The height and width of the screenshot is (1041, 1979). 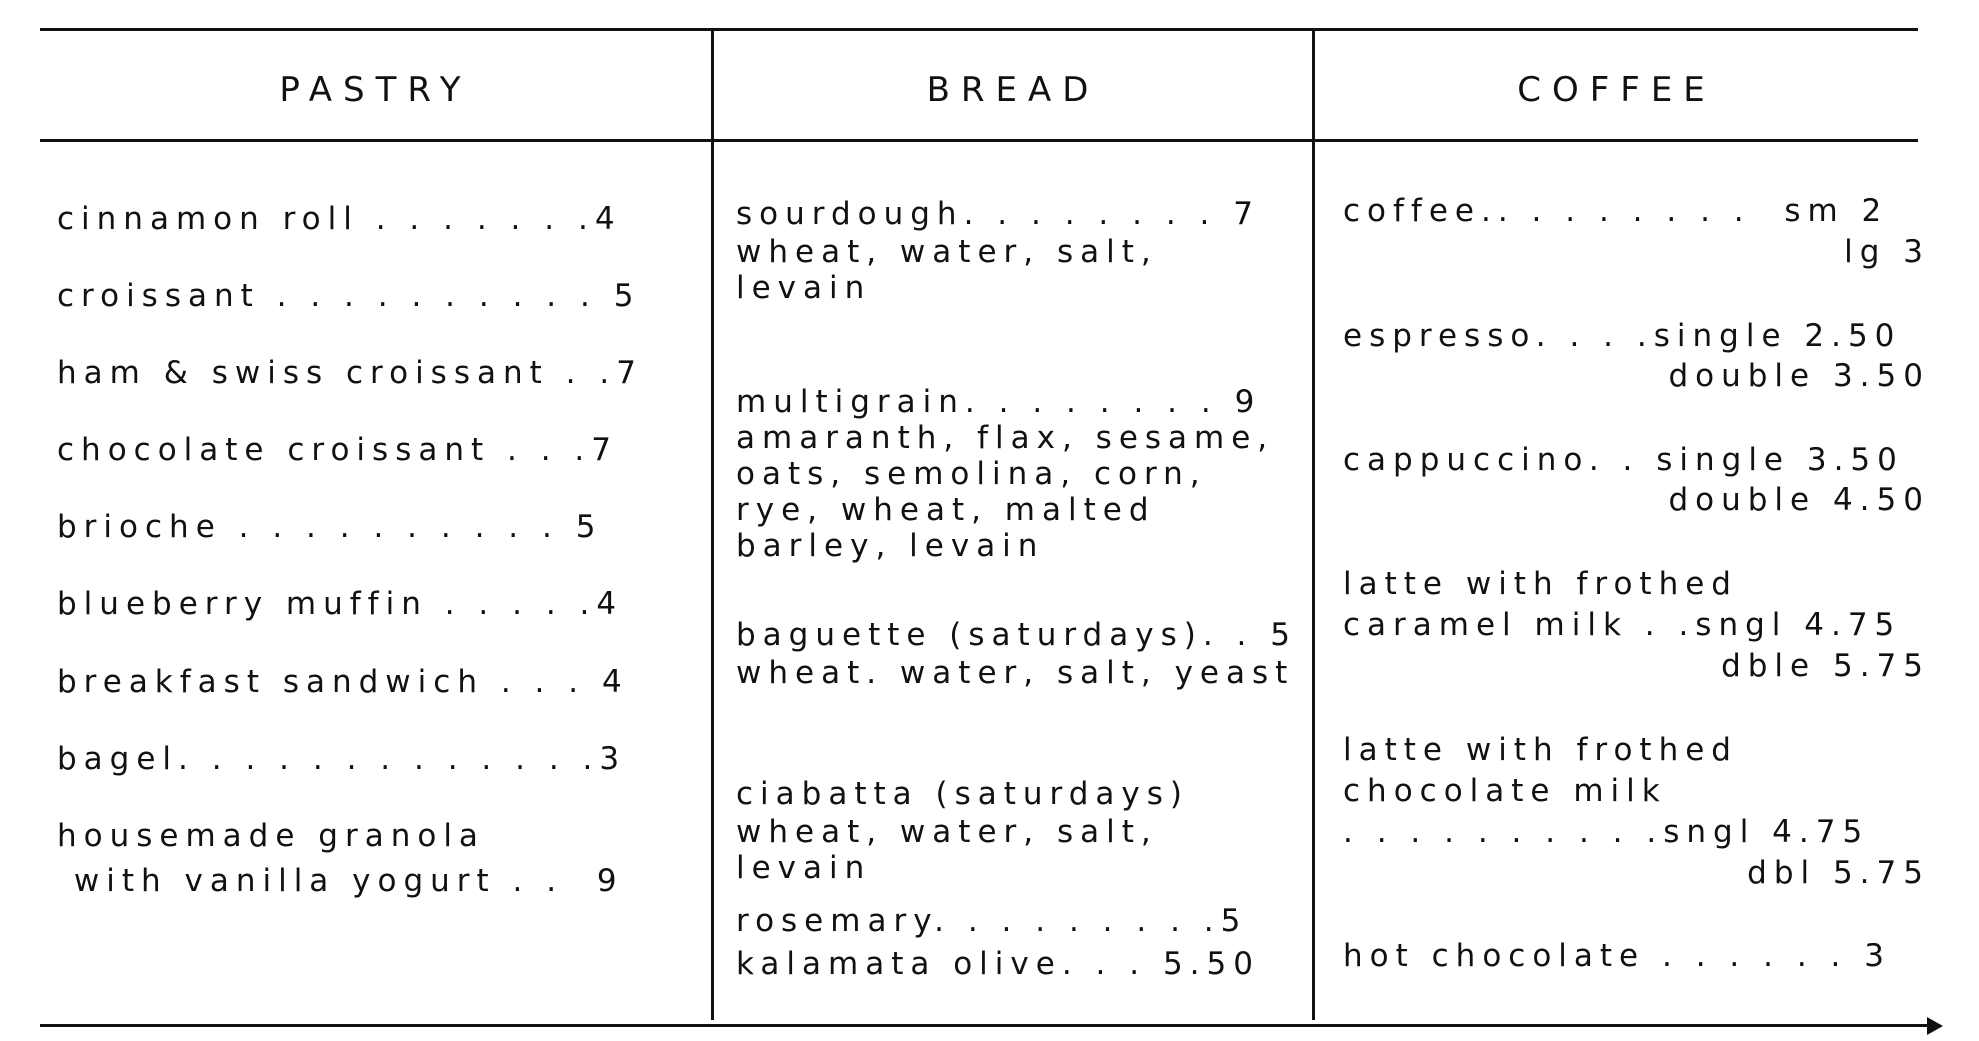 I want to click on ingredients-multigrain-2: oats, semolina, corn,, so click(x=971, y=474).